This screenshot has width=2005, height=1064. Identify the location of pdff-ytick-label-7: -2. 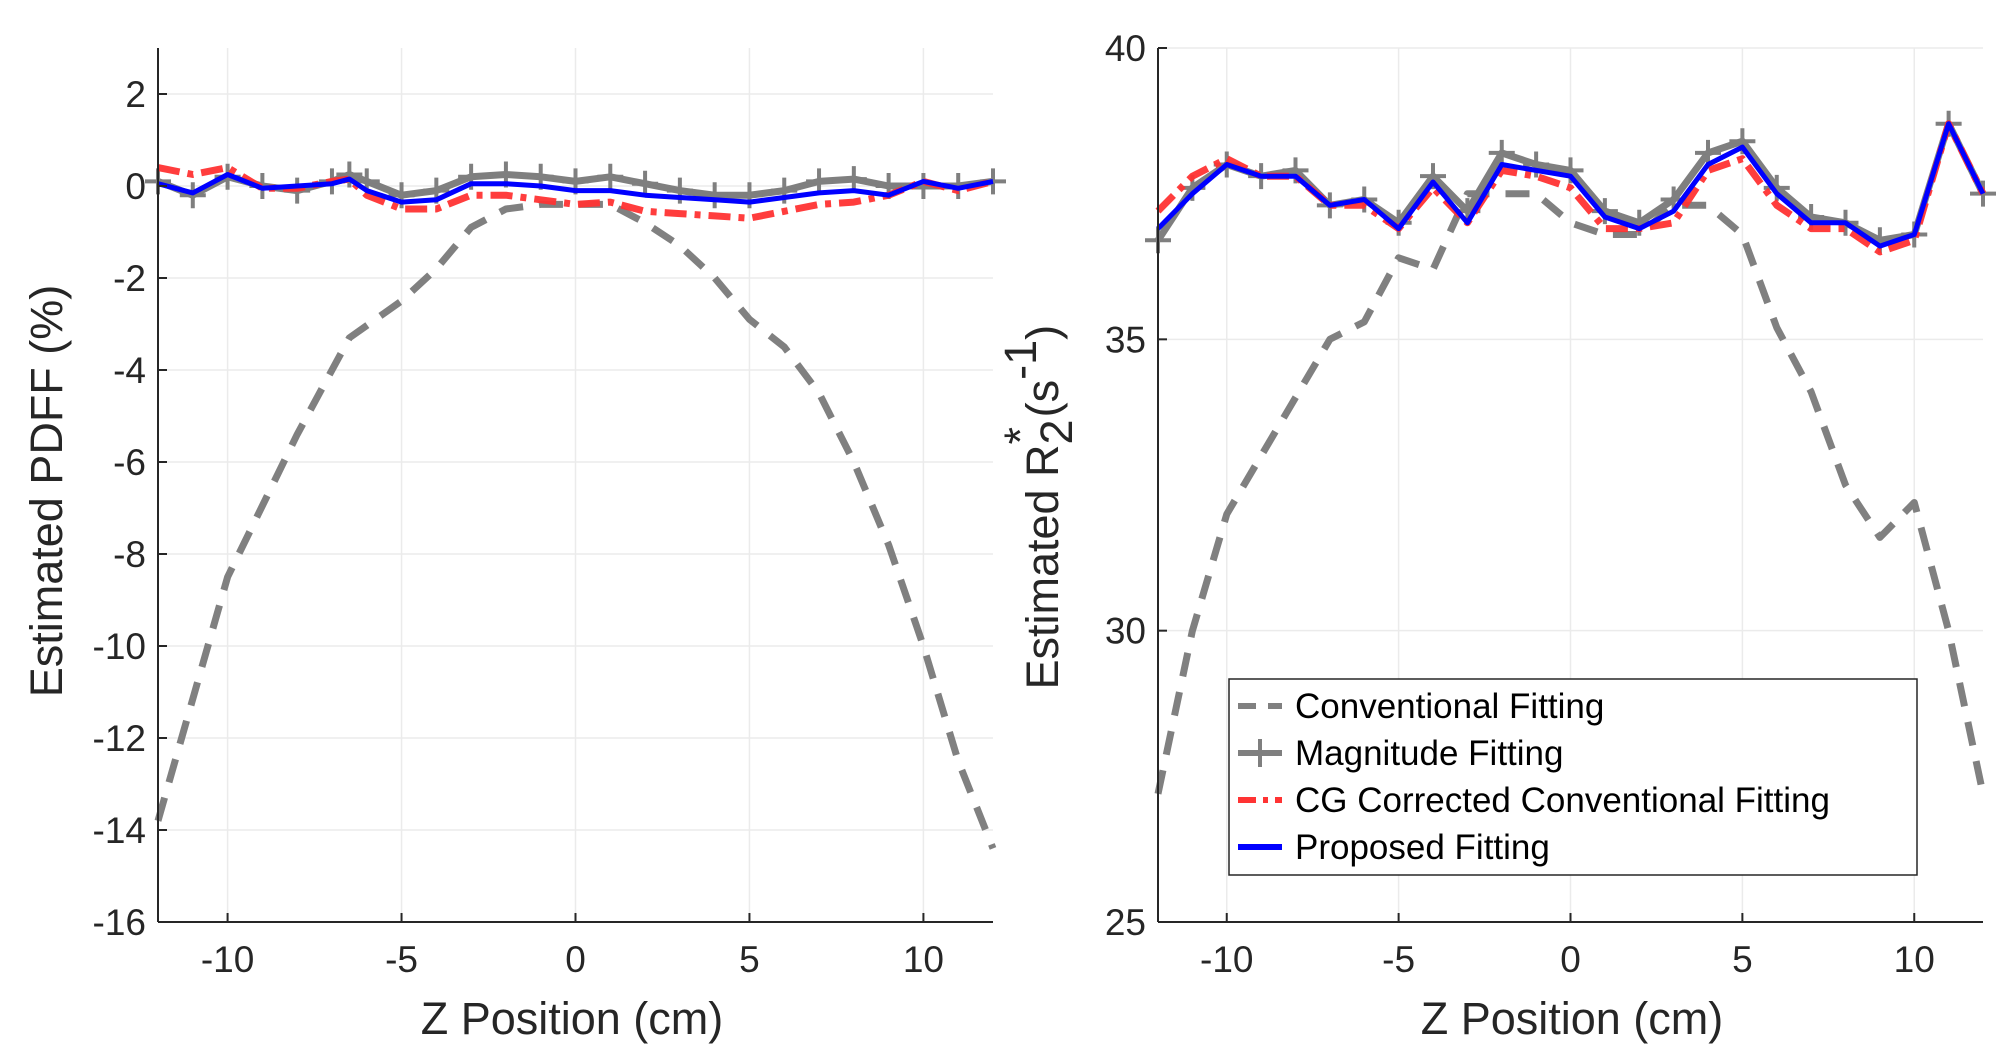
(129, 278).